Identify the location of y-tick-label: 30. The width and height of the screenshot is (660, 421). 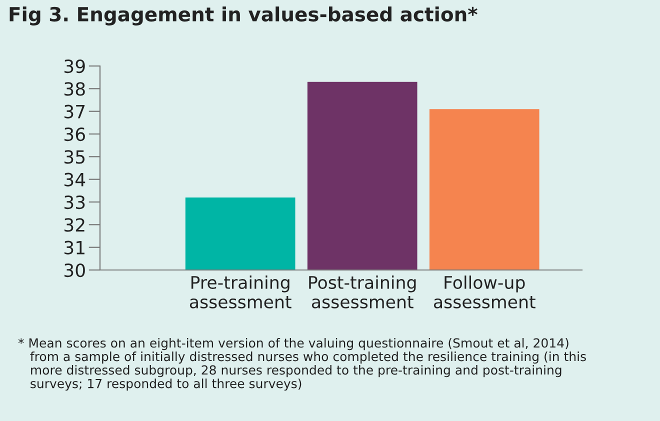
(74, 270).